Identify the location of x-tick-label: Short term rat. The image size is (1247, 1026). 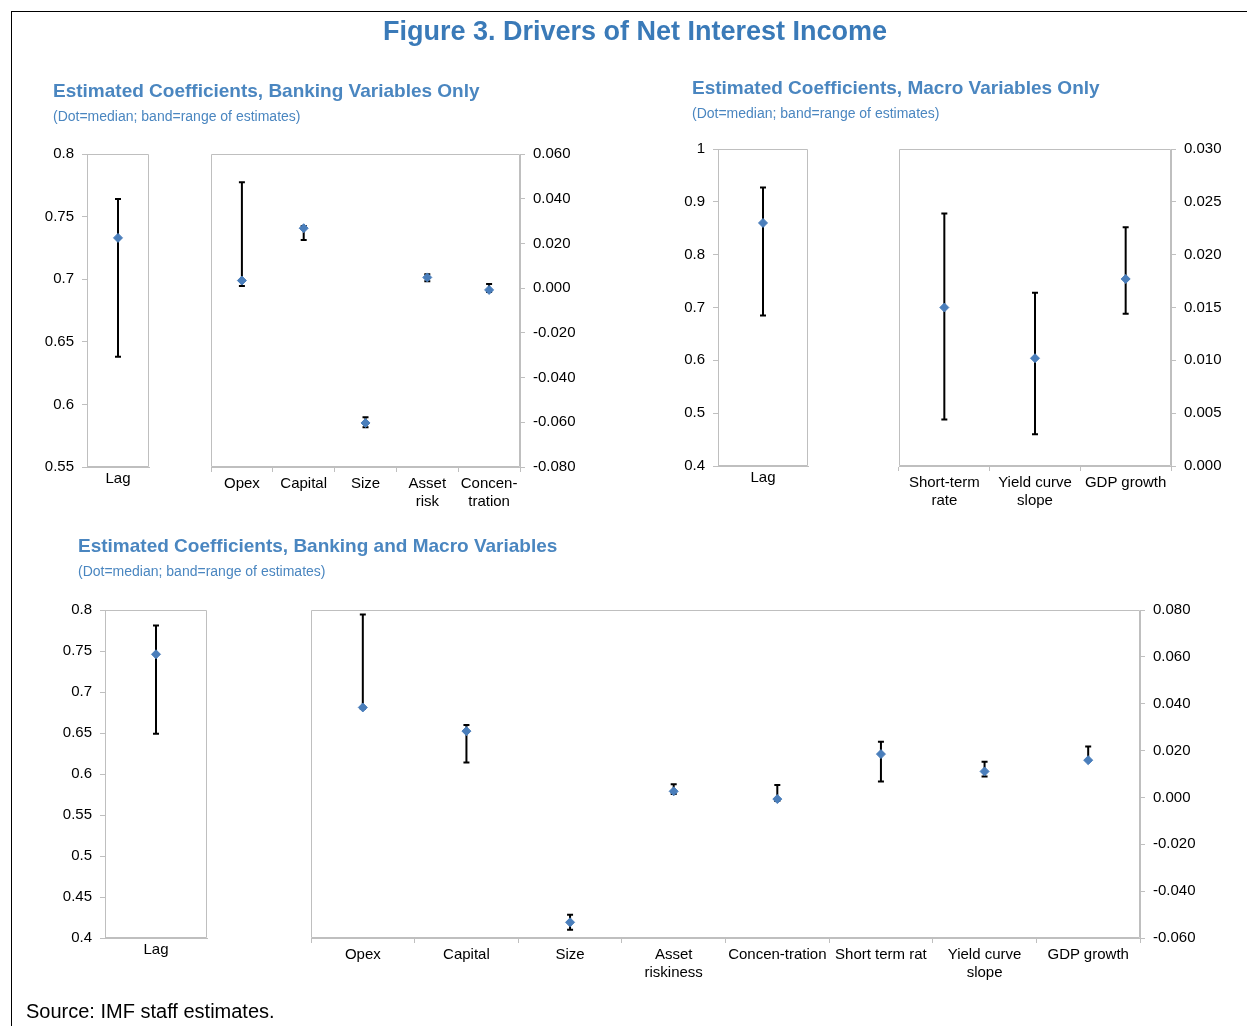
(881, 954).